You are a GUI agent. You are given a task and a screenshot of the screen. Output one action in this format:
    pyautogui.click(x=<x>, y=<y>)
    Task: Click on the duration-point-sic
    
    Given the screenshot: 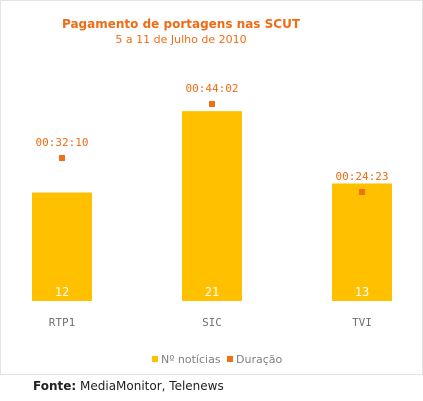 What is the action you would take?
    pyautogui.click(x=212, y=104)
    